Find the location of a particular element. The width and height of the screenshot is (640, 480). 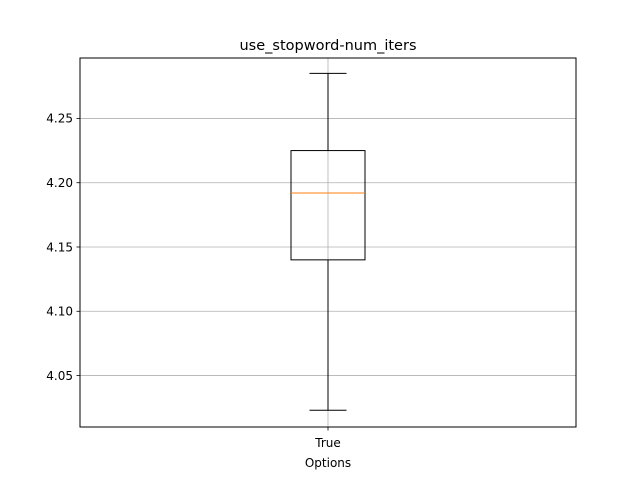

box-group is located at coordinates (328, 241).